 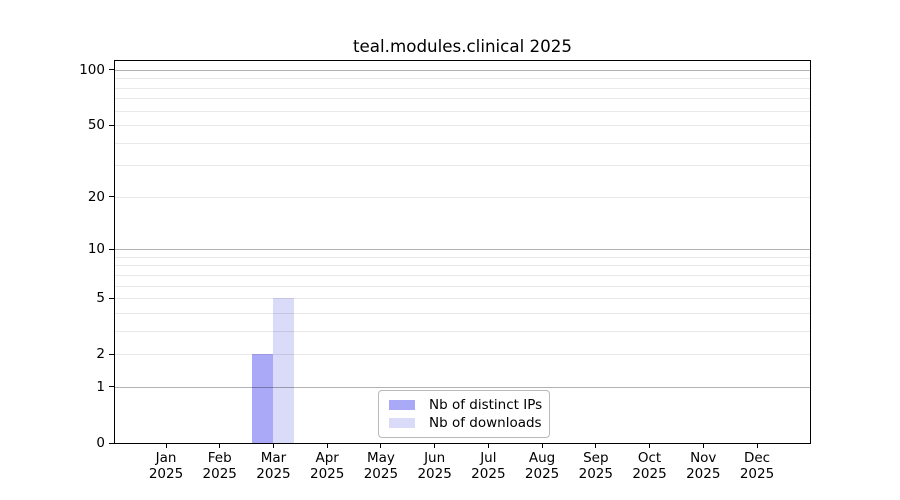 What do you see at coordinates (488, 446) in the screenshot?
I see `x-tick-jul` at bounding box center [488, 446].